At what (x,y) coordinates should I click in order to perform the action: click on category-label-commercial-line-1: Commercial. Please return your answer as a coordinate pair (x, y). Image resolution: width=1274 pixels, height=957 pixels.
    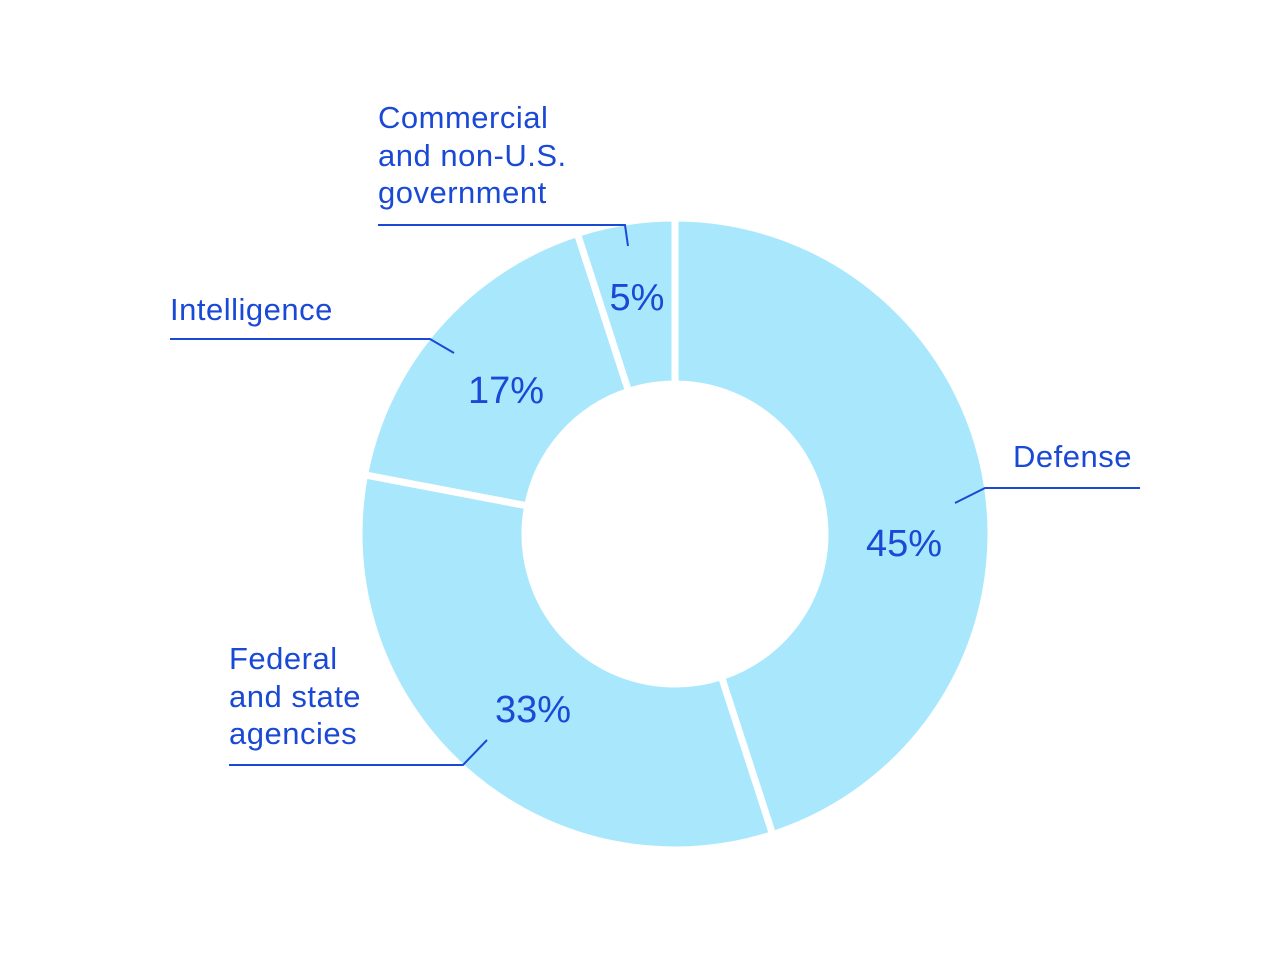
    Looking at the image, I should click on (463, 117).